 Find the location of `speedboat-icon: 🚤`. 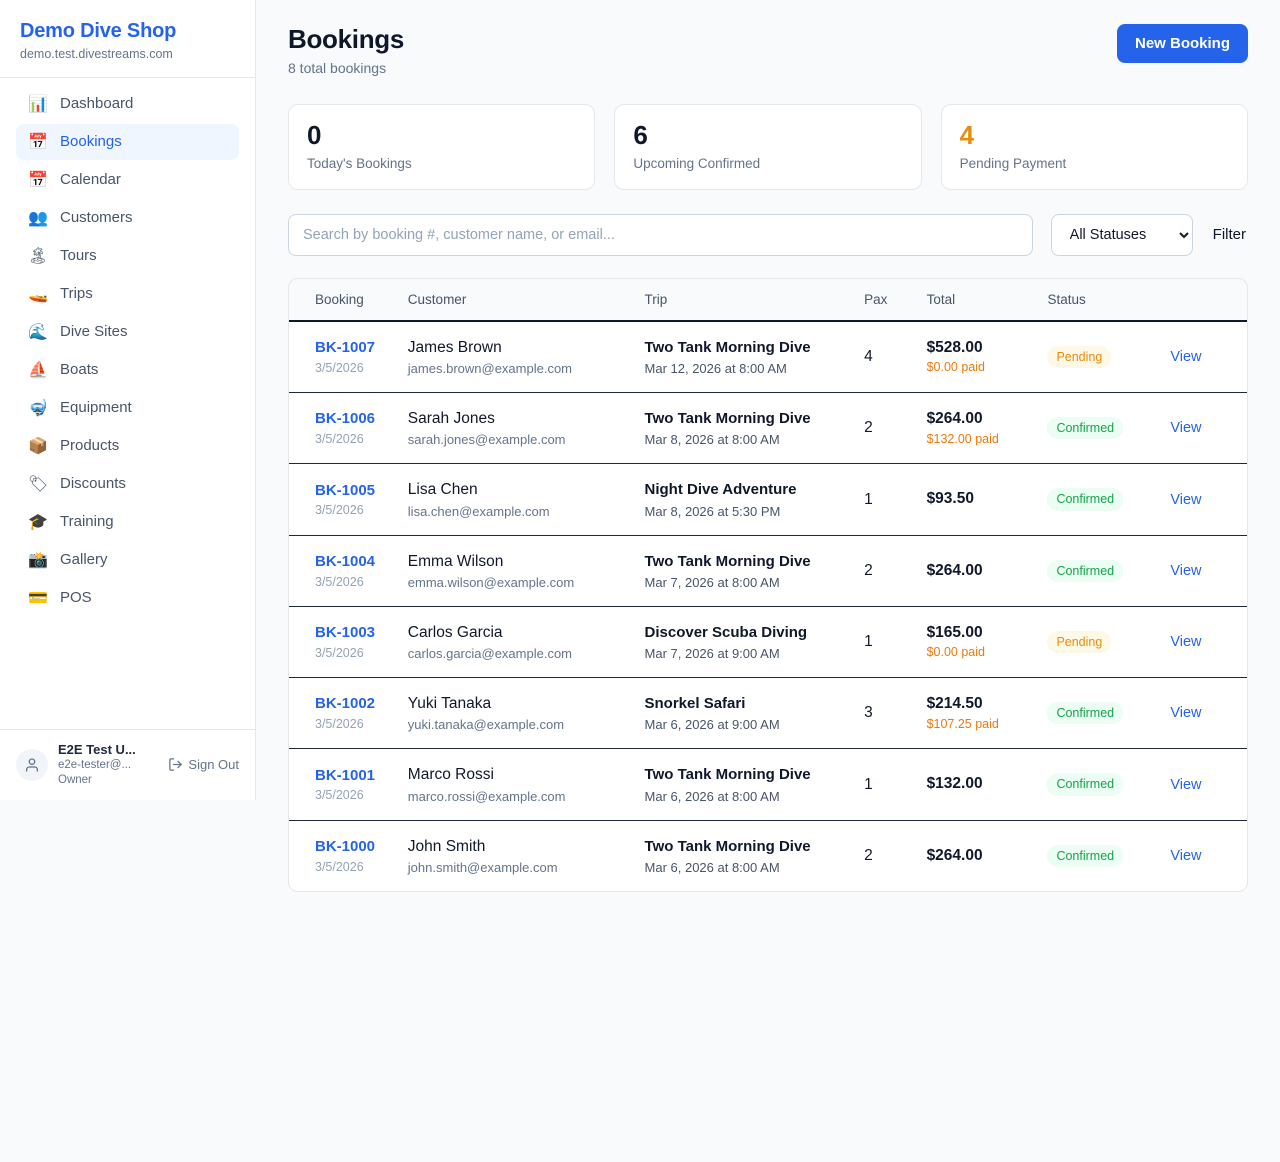

speedboat-icon: 🚤 is located at coordinates (38, 293).